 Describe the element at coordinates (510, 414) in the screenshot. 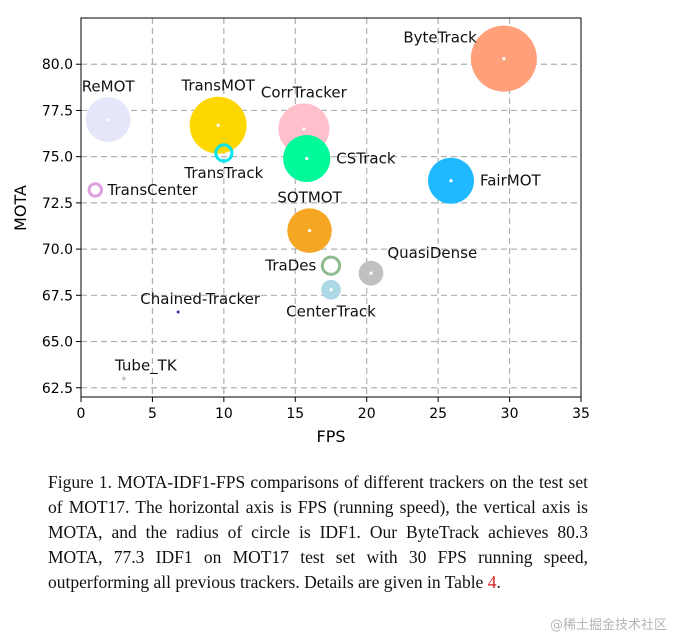

I see `x-tick-label: 30` at that location.